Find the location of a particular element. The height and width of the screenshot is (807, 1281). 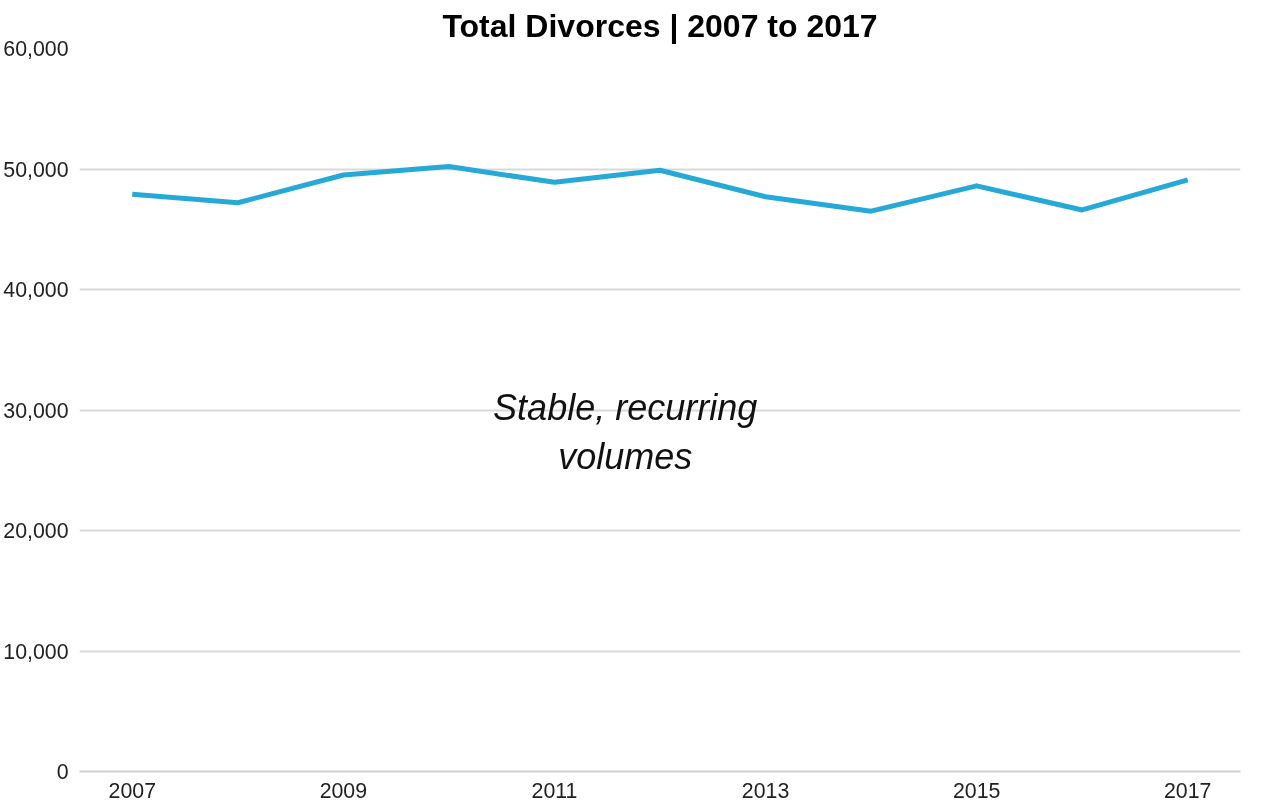

x-tick-label: 2007 is located at coordinates (132, 790).